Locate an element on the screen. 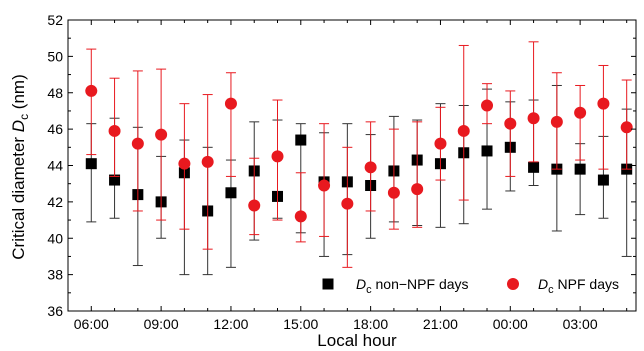 This screenshot has width=644, height=351. y-tick-label: 50 is located at coordinates (55, 56).